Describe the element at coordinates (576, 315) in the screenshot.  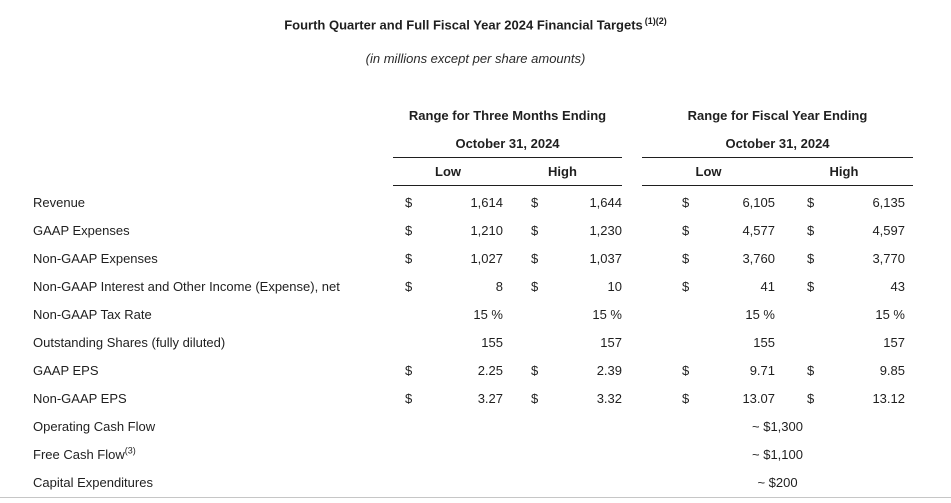
I see `cell-q-high: 15 %` at that location.